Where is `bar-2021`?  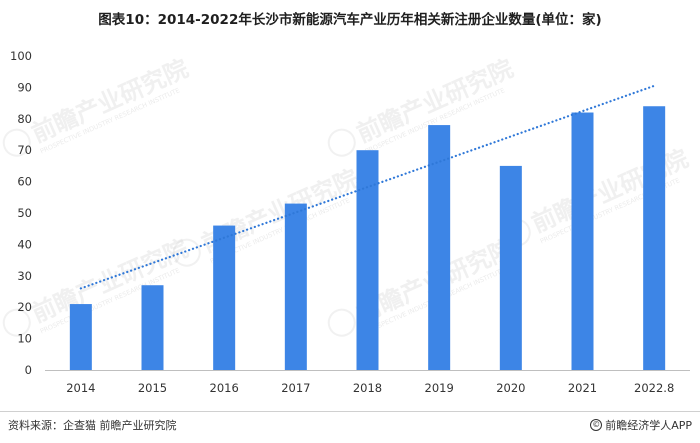 bar-2021 is located at coordinates (582, 241).